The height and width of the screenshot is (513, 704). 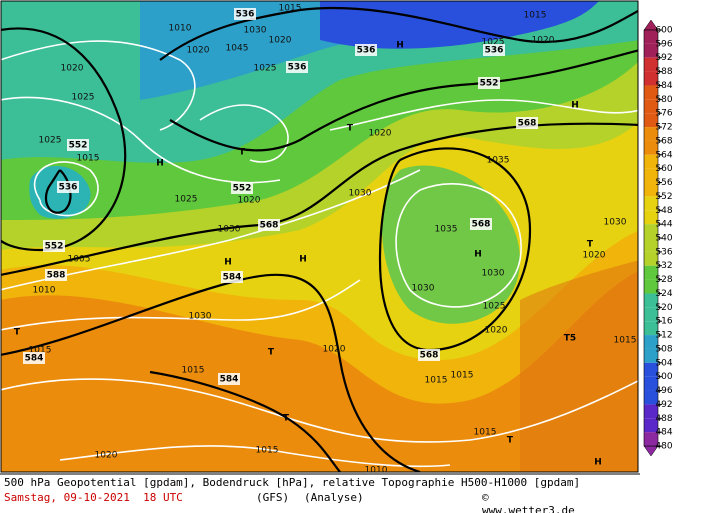 What do you see at coordinates (663, 225) in the screenshot?
I see `colorbar-label: 544` at bounding box center [663, 225].